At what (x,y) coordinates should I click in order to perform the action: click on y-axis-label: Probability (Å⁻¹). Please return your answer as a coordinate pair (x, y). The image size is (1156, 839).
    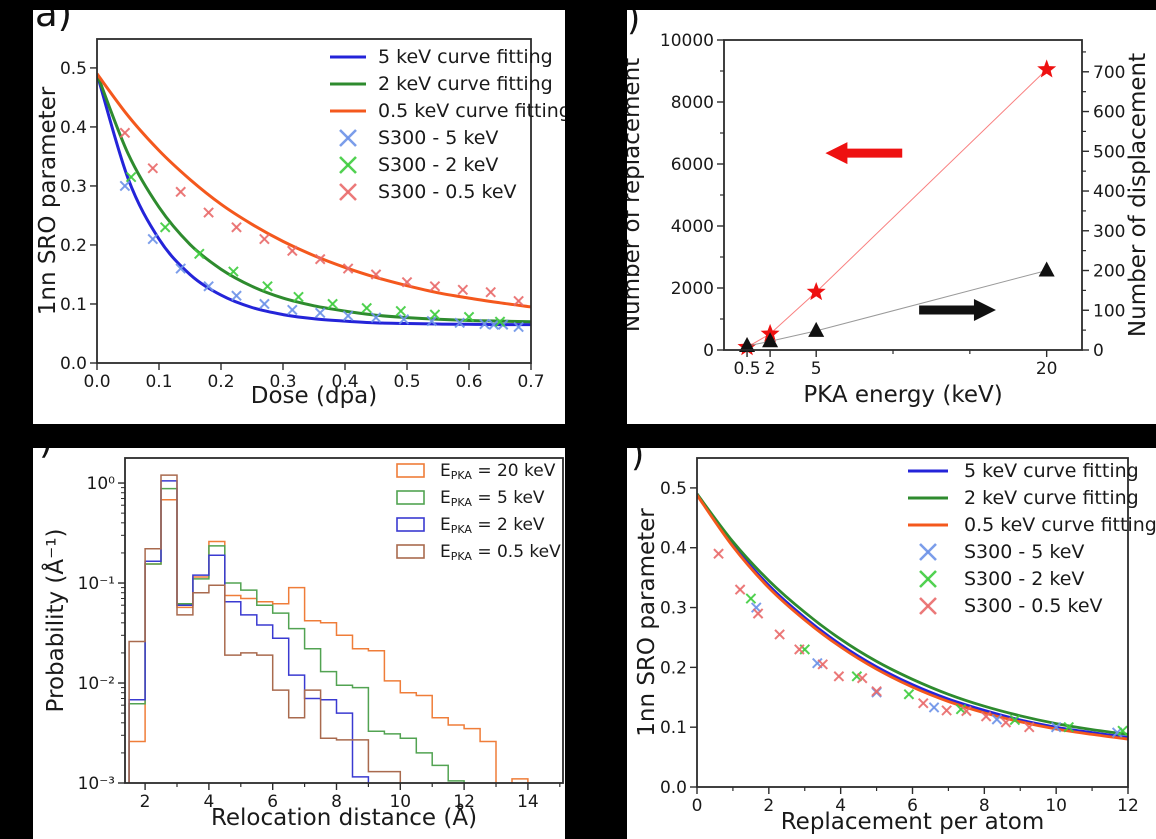
    Looking at the image, I should click on (55, 621).